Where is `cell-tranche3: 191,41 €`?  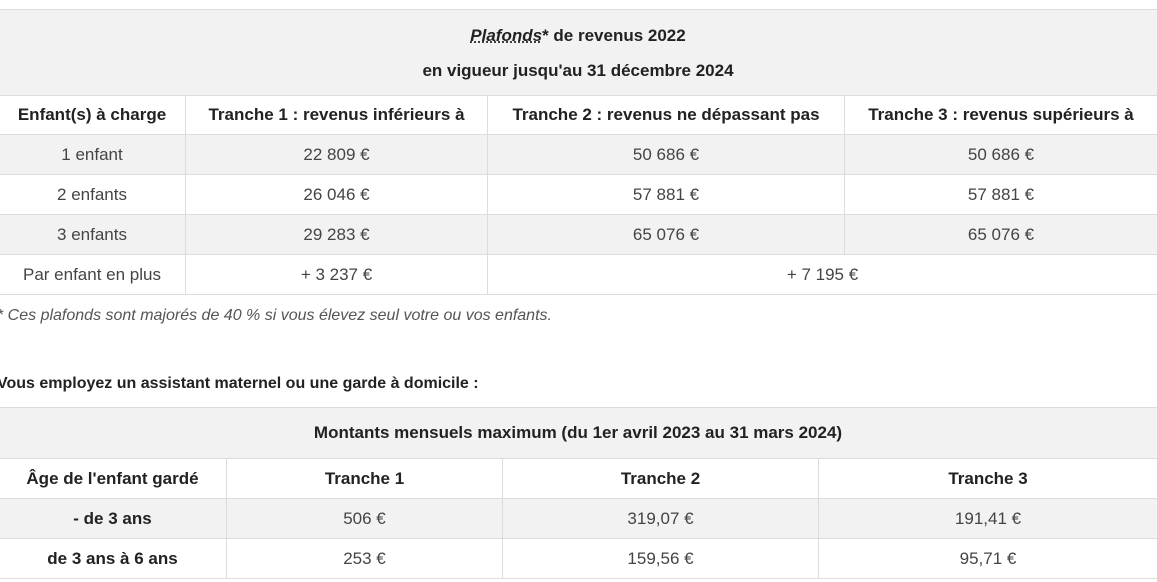
cell-tranche3: 191,41 € is located at coordinates (987, 518).